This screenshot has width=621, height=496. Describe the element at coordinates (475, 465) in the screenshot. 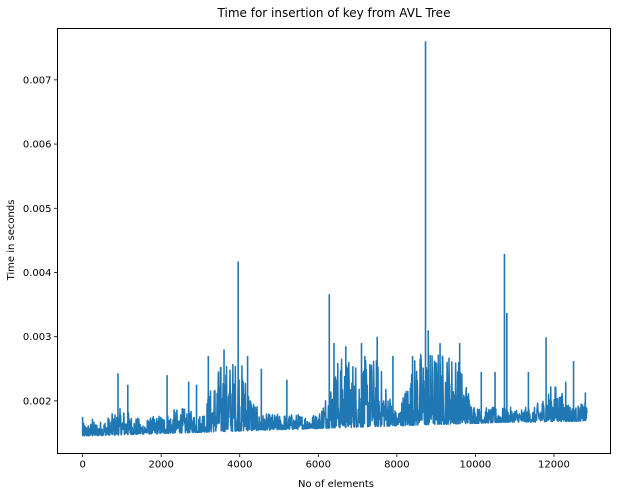

I see `x-tick-label: 10000` at that location.